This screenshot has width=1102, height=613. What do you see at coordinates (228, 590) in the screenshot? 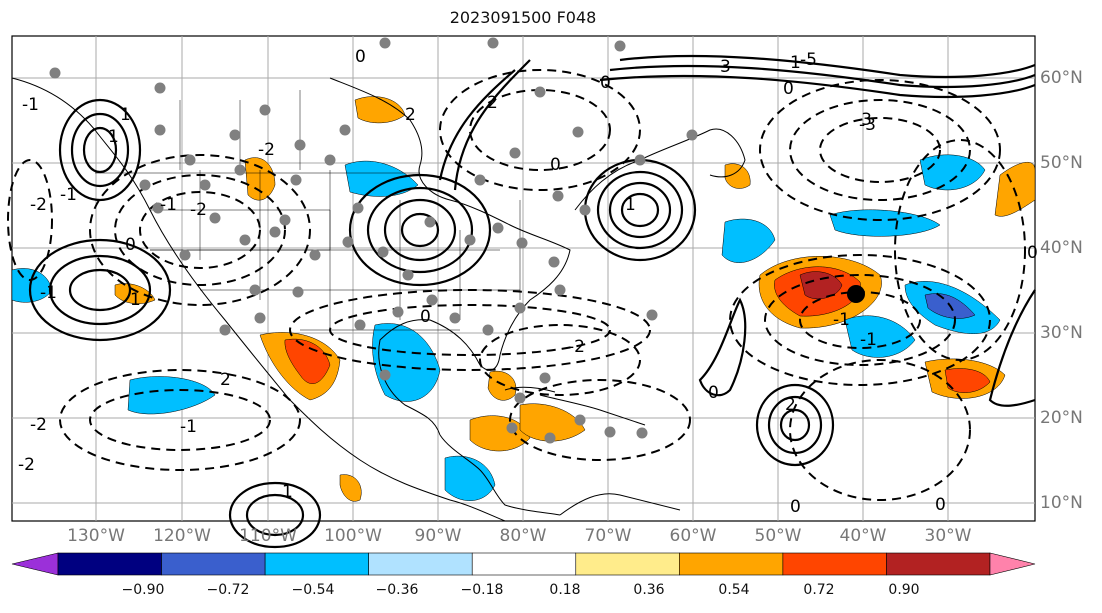
I see `colorbar-tick: −0.72` at bounding box center [228, 590].